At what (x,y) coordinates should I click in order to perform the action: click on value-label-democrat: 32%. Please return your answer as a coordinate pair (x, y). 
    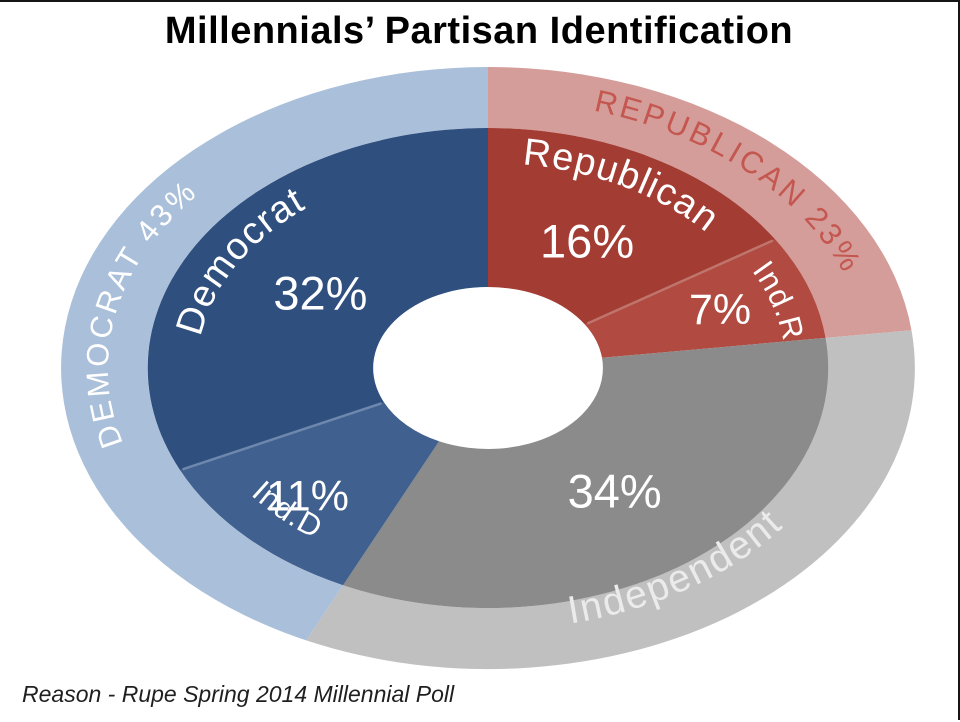
    Looking at the image, I should click on (320, 292).